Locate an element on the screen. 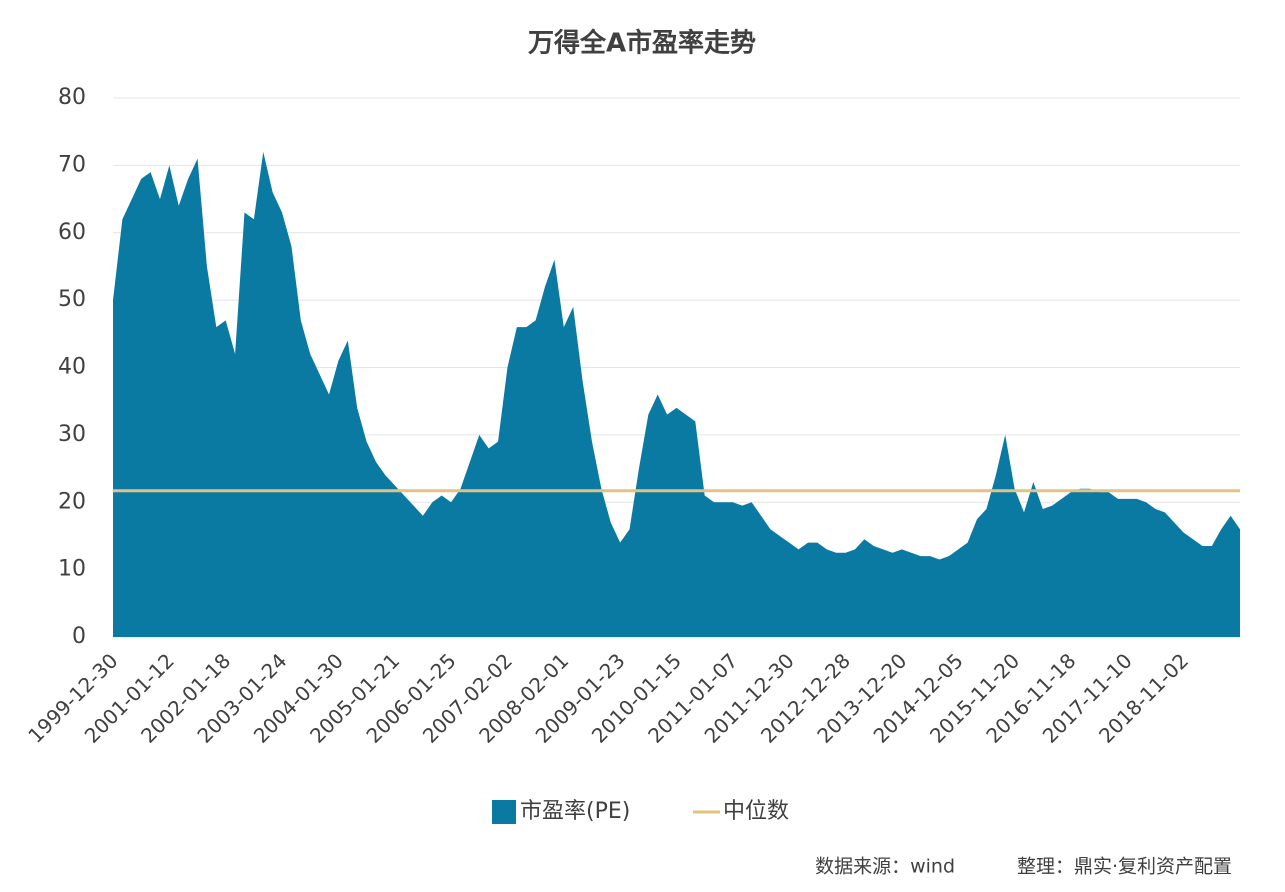 The width and height of the screenshot is (1285, 892). y-tick-label: 10 is located at coordinates (72, 569).